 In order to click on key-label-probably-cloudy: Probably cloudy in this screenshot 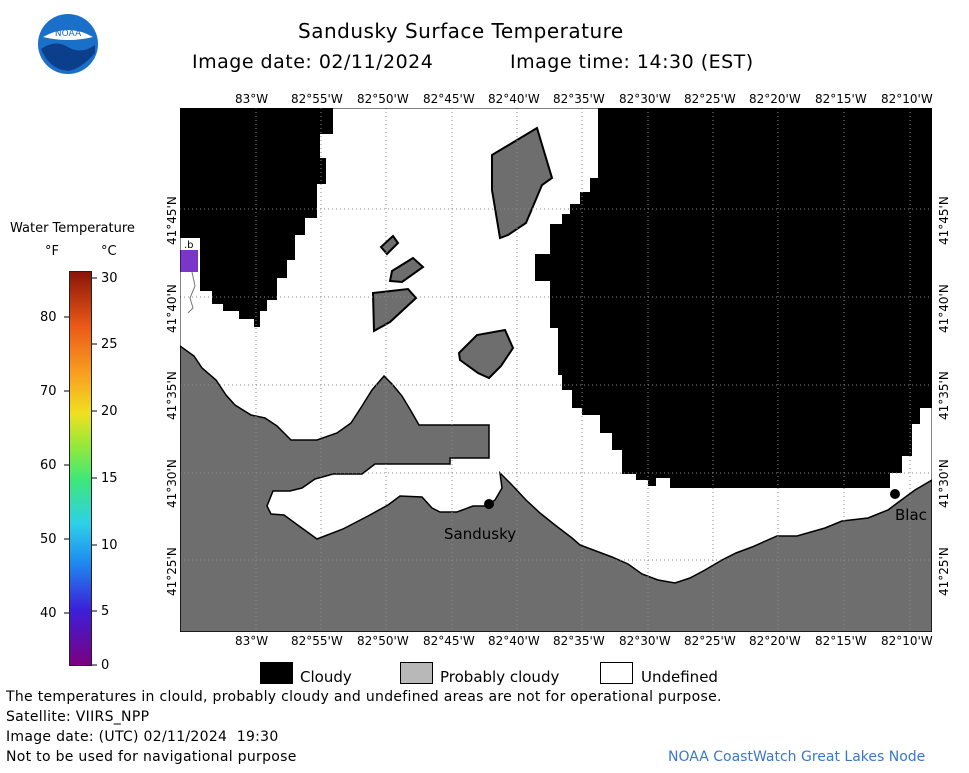, I will do `click(500, 677)`.